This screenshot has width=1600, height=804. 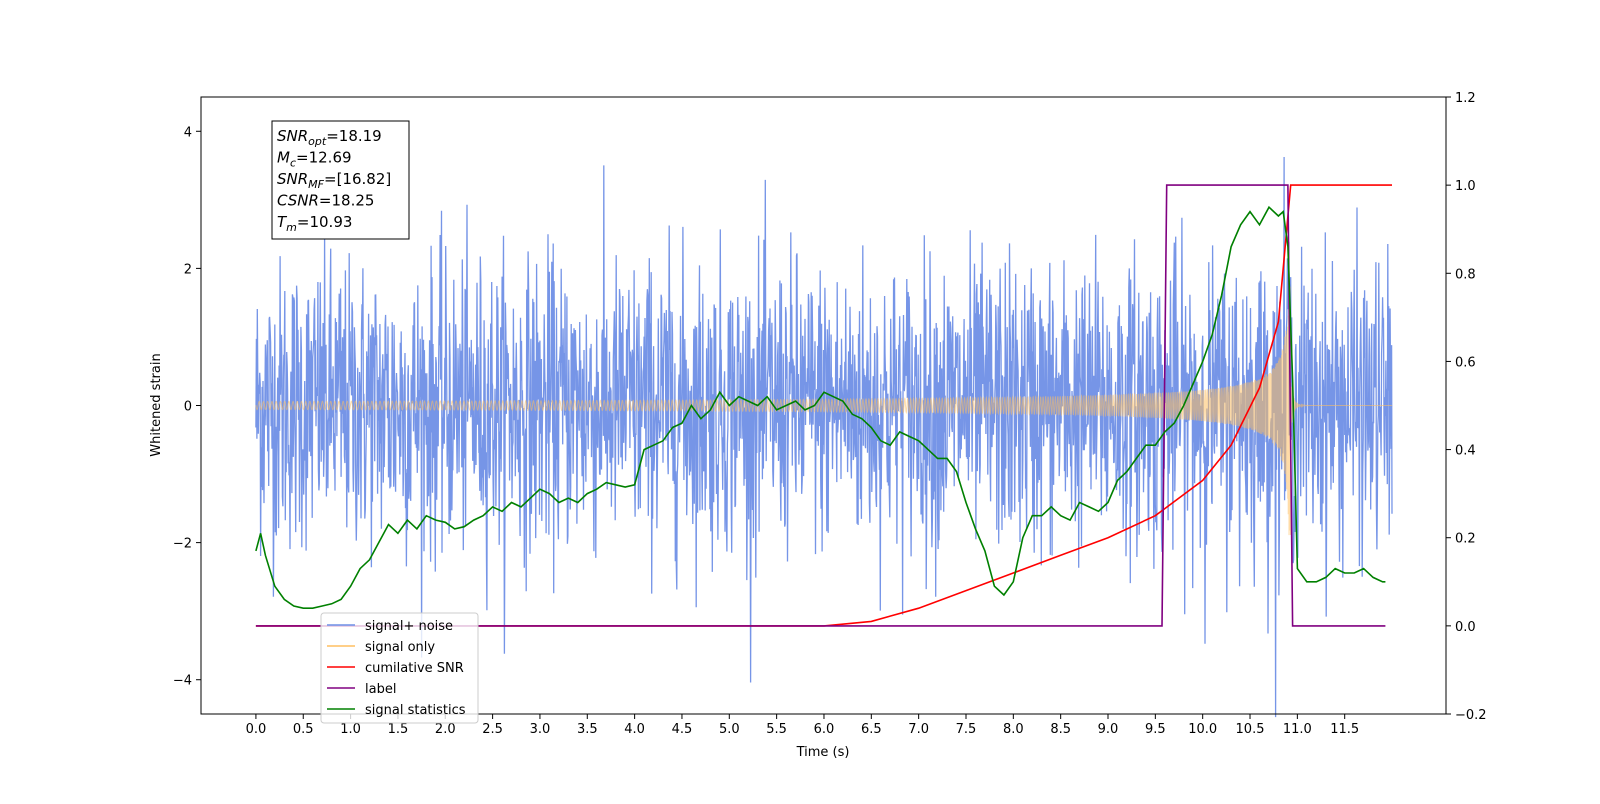 What do you see at coordinates (329, 137) in the screenshot?
I see `info-line: SNRopt=18.19` at bounding box center [329, 137].